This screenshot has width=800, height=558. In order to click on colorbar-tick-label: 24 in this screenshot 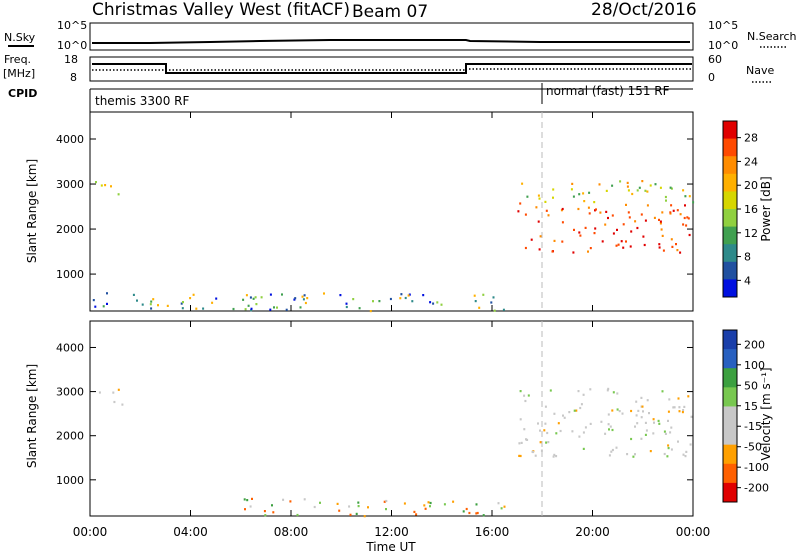, I will do `click(751, 161)`.